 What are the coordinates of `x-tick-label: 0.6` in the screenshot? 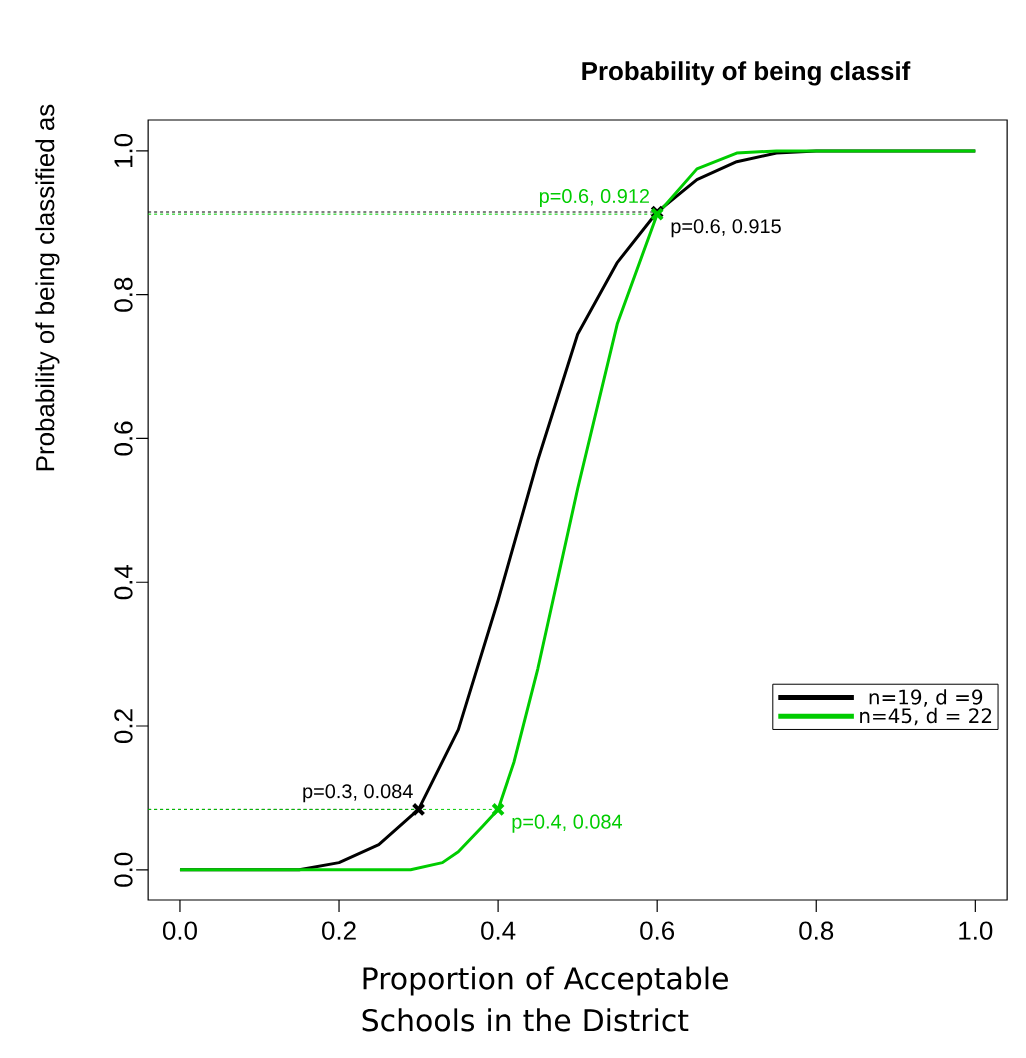 It's located at (657, 930).